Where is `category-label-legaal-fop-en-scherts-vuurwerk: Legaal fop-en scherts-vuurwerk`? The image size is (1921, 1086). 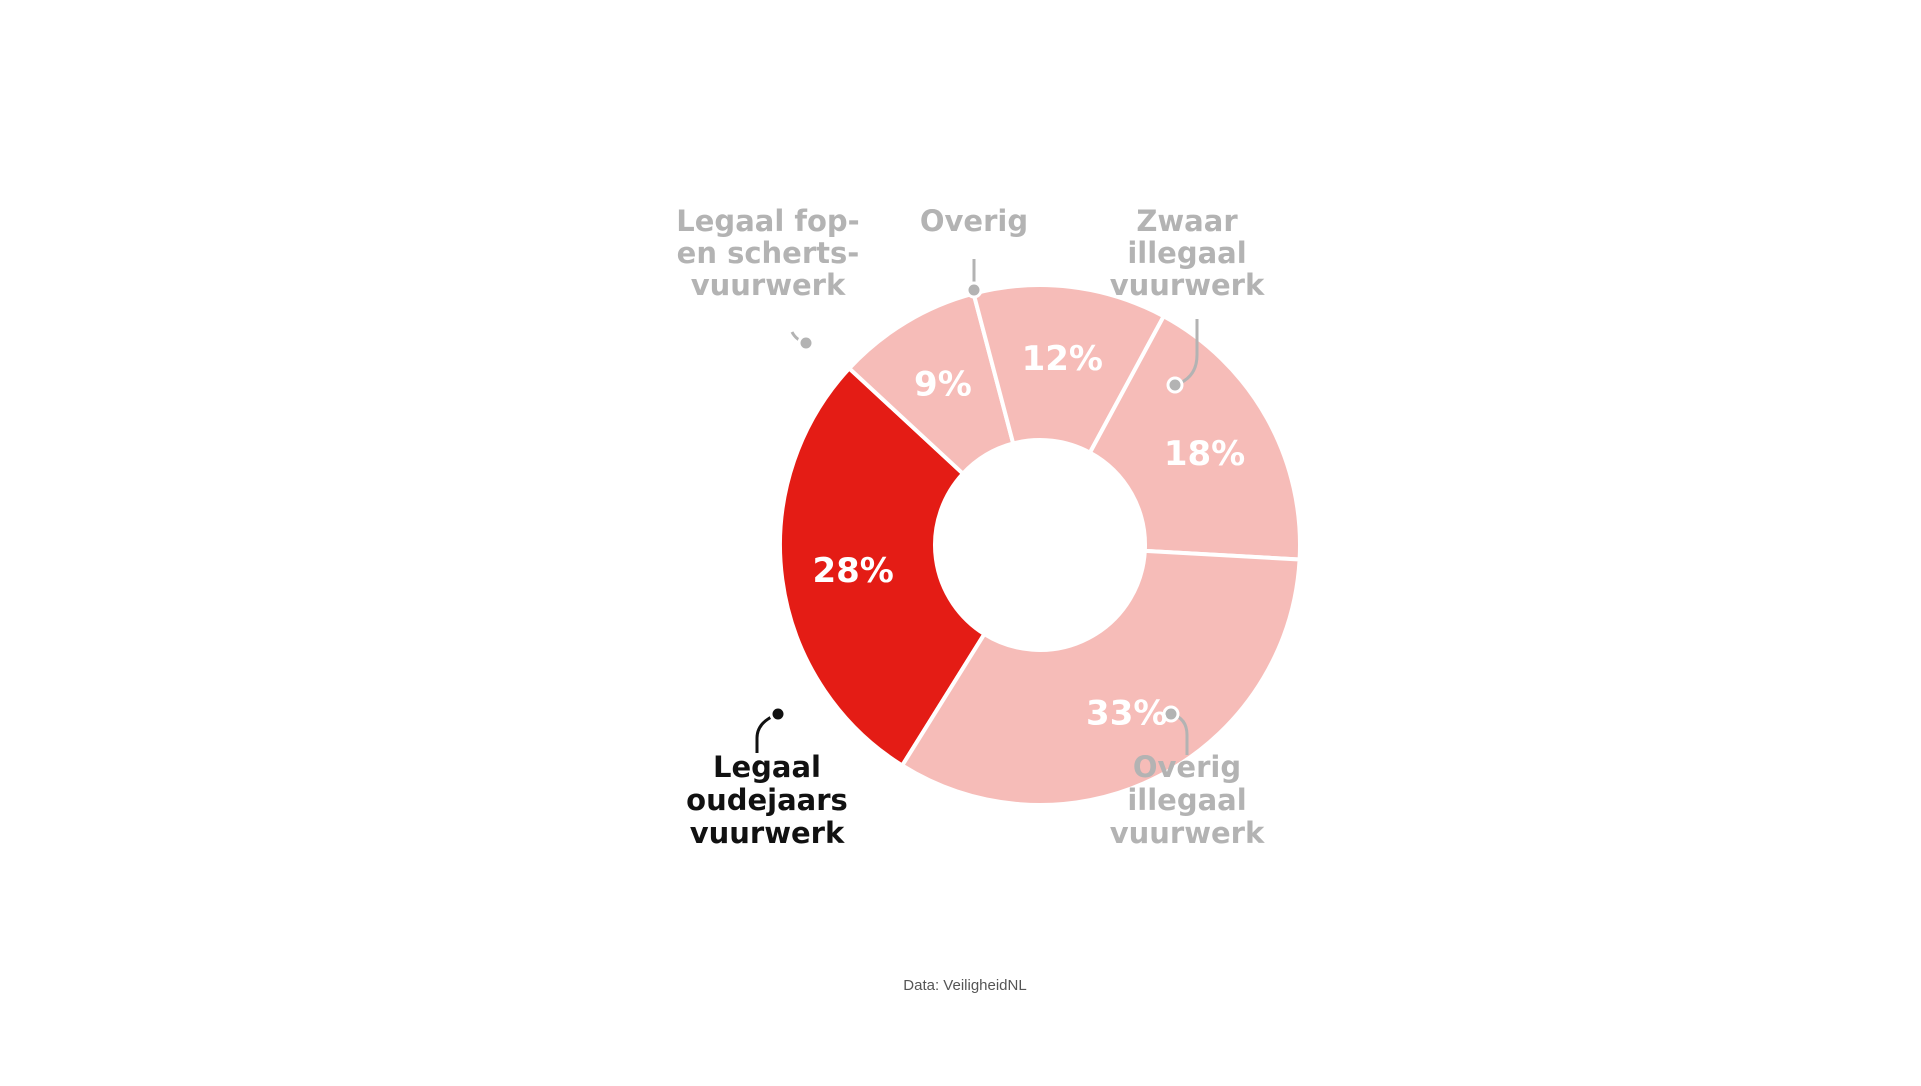 category-label-legaal-fop-en-scherts-vuurwerk: Legaal fop-en scherts-vuurwerk is located at coordinates (767, 253).